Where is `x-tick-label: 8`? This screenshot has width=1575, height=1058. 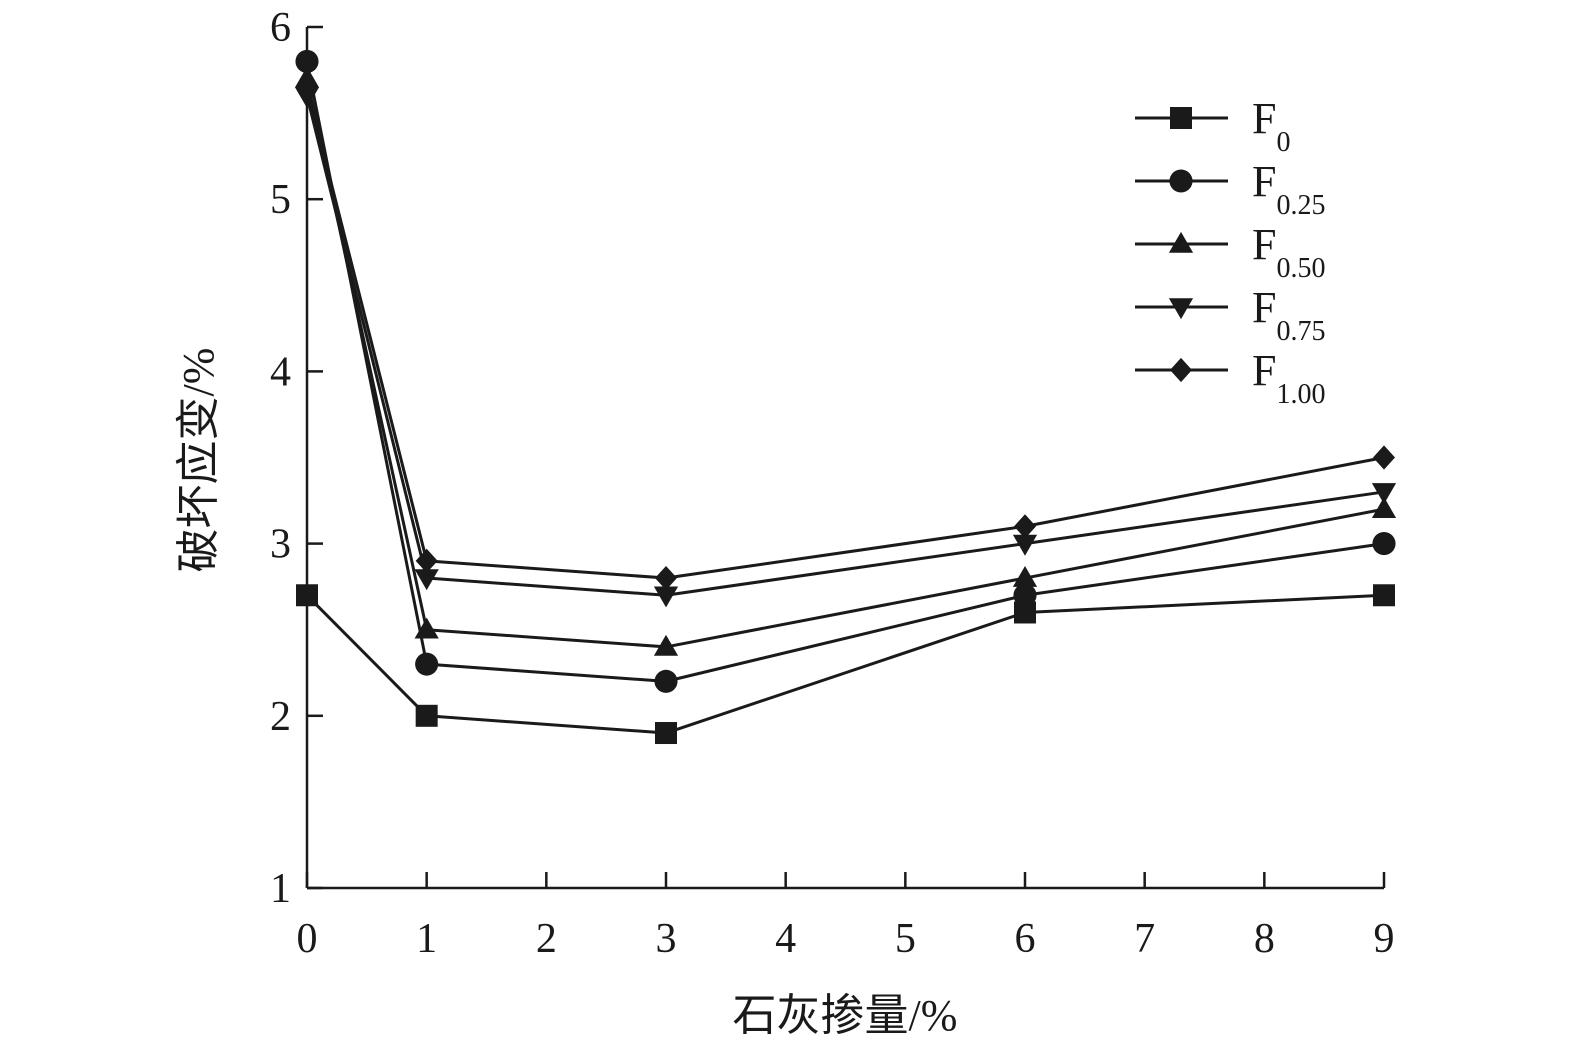
x-tick-label: 8 is located at coordinates (1264, 939).